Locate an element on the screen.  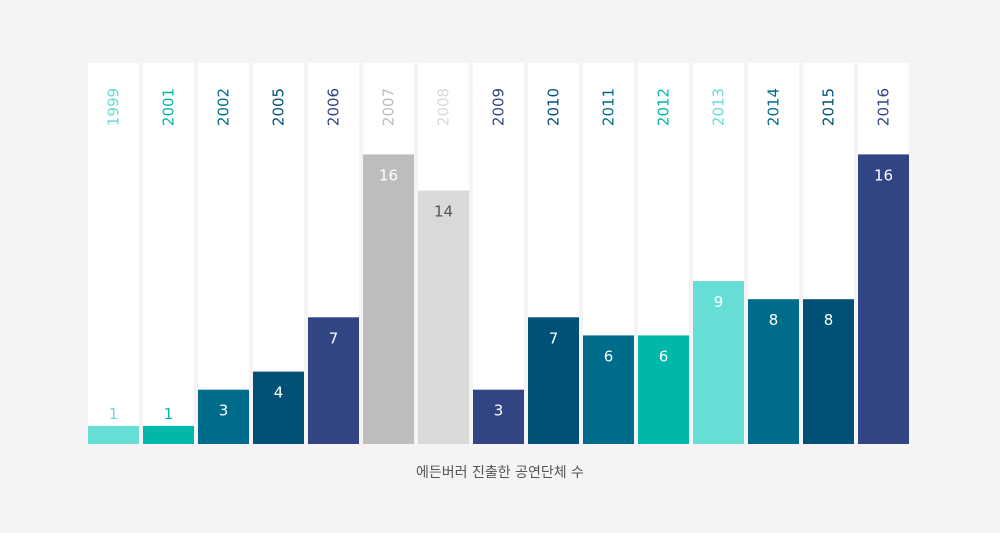
year-label: 2001 is located at coordinates (169, 107).